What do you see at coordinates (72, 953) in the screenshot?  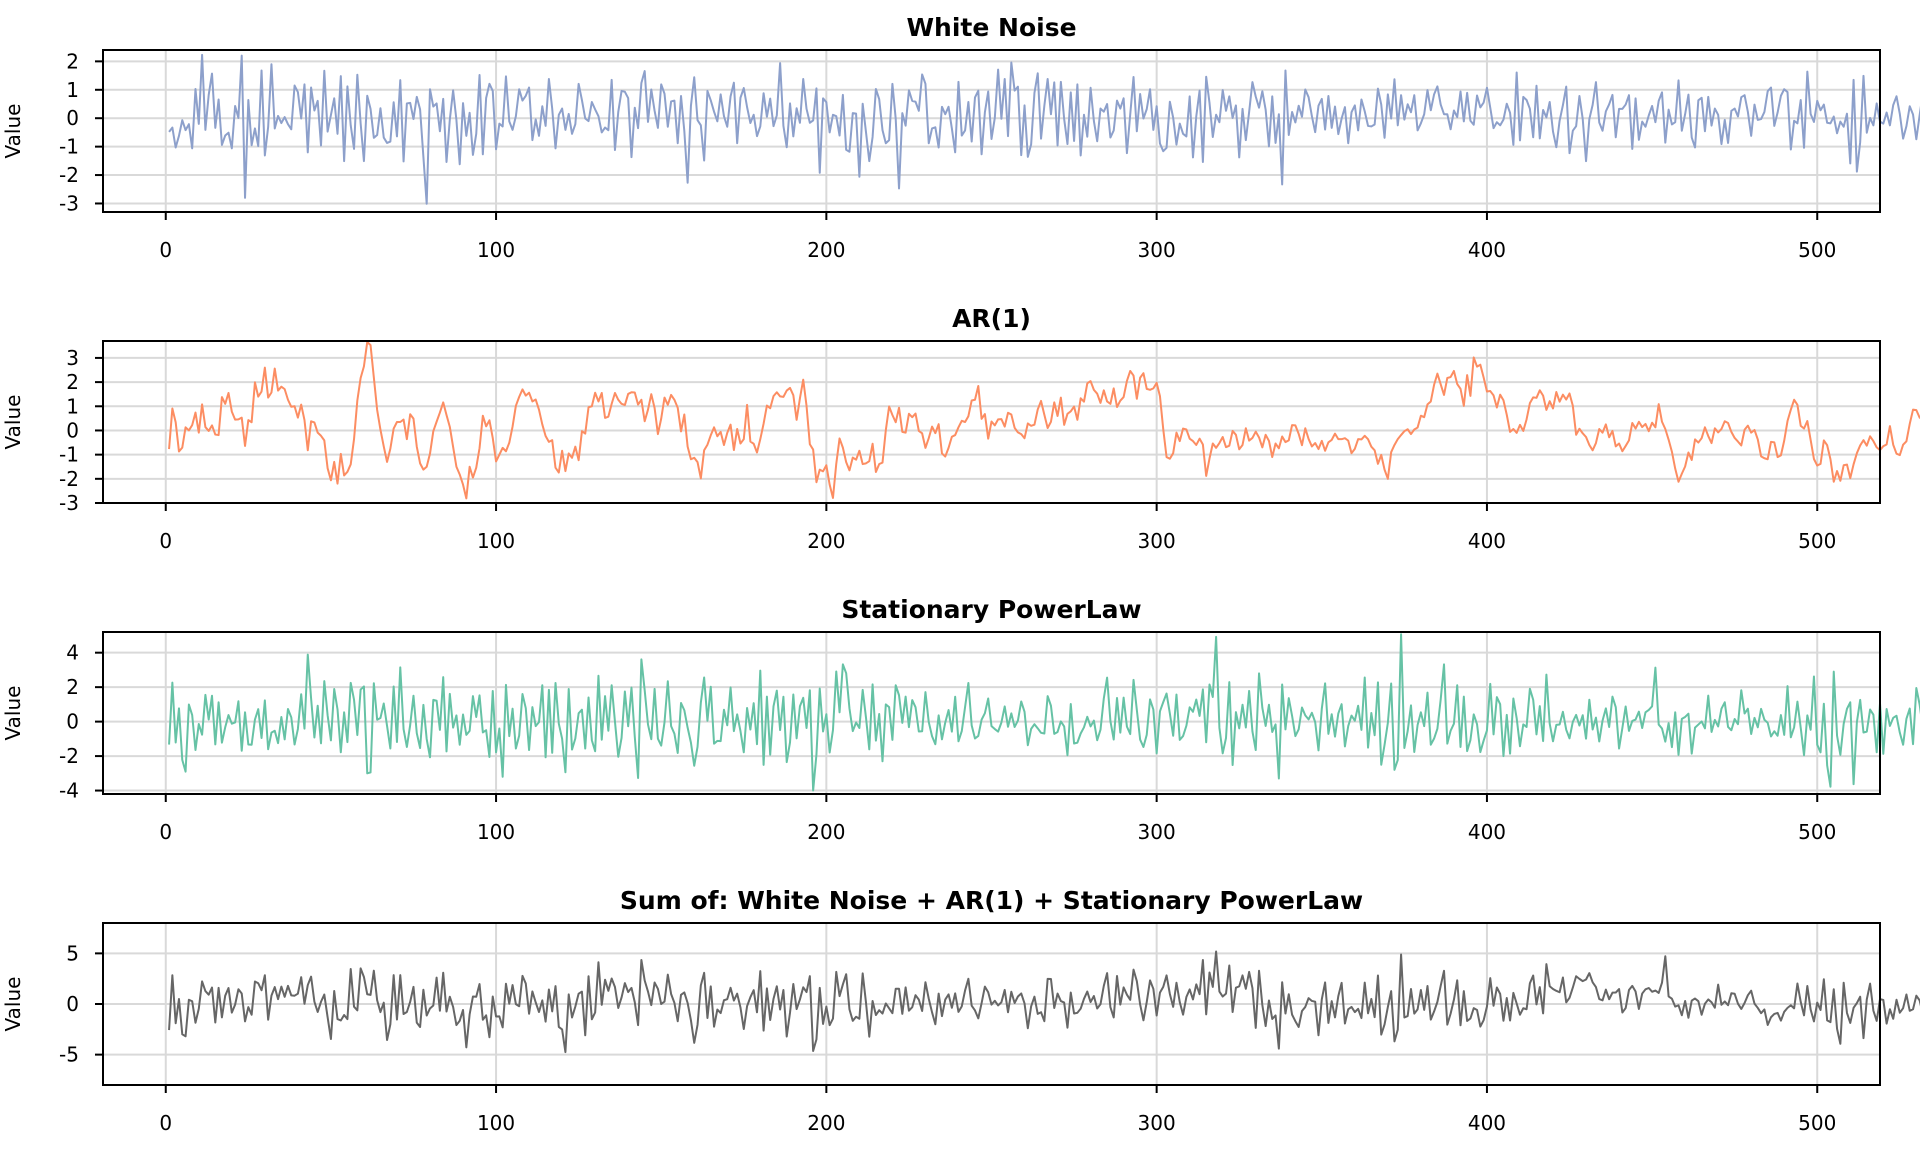 I see `y-tick-label: 5` at bounding box center [72, 953].